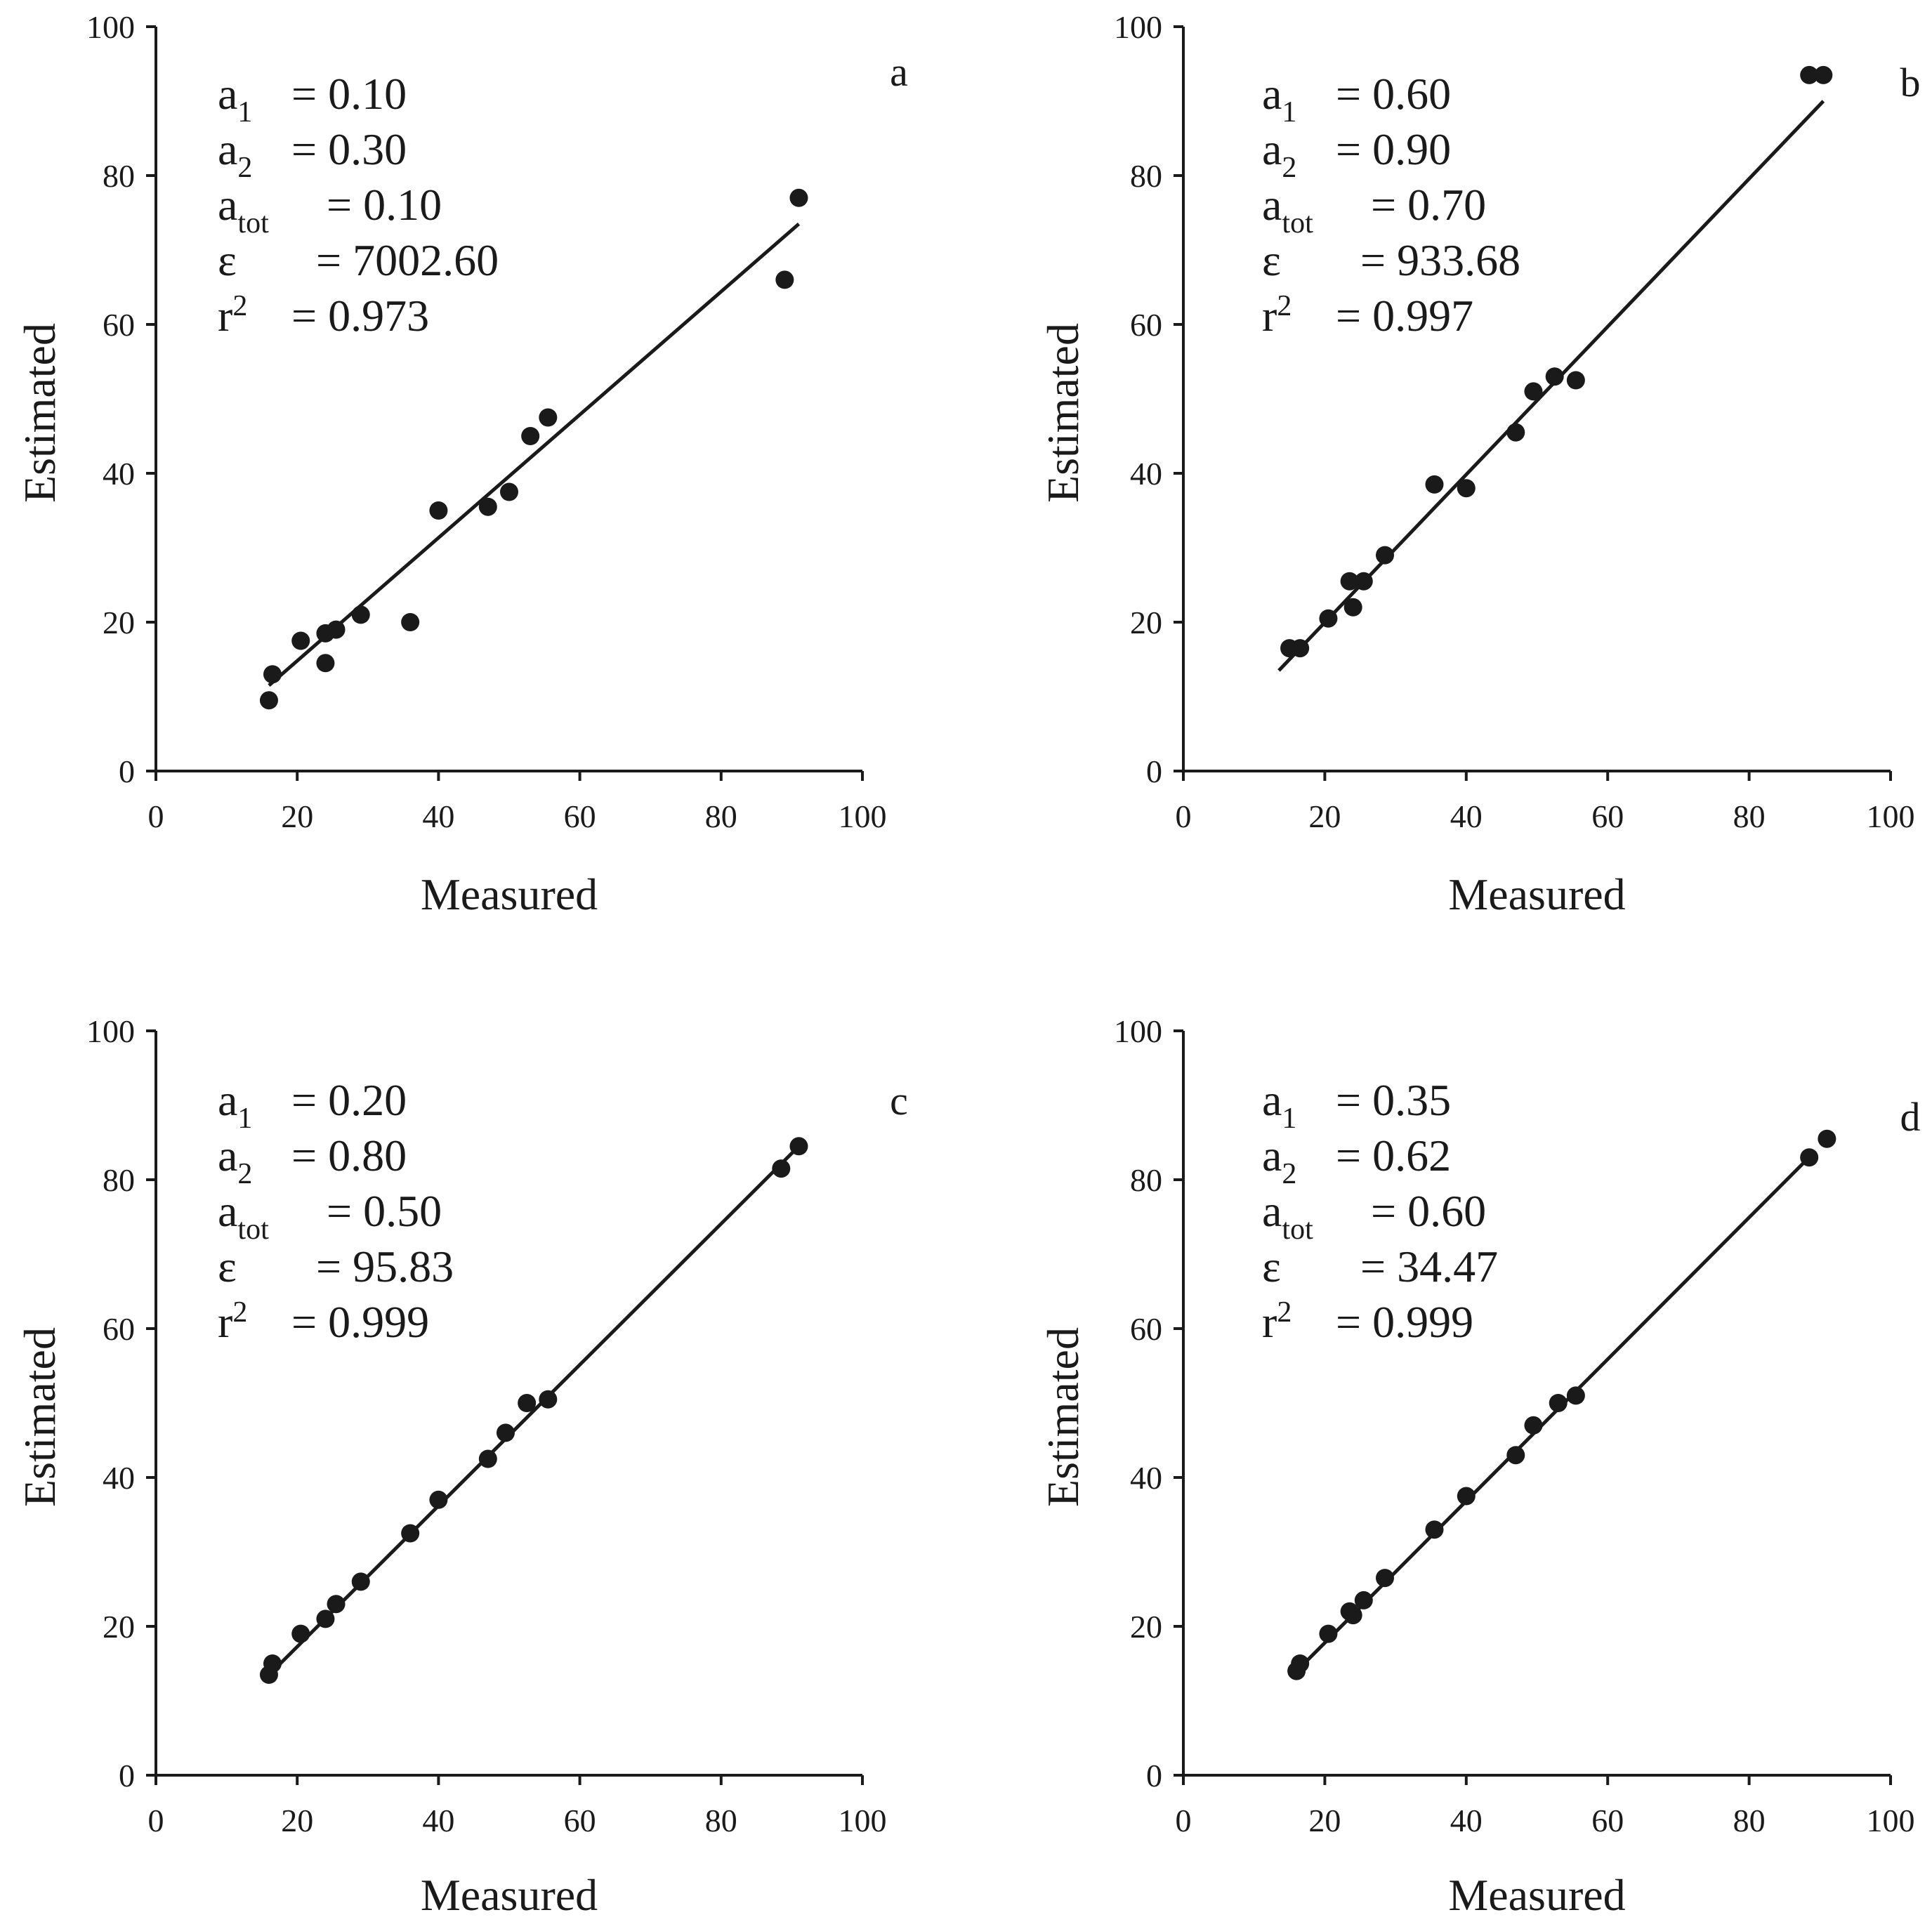  Describe the element at coordinates (1440, 260) in the screenshot. I see `annotation-epsilon-value: = 933.68` at that location.